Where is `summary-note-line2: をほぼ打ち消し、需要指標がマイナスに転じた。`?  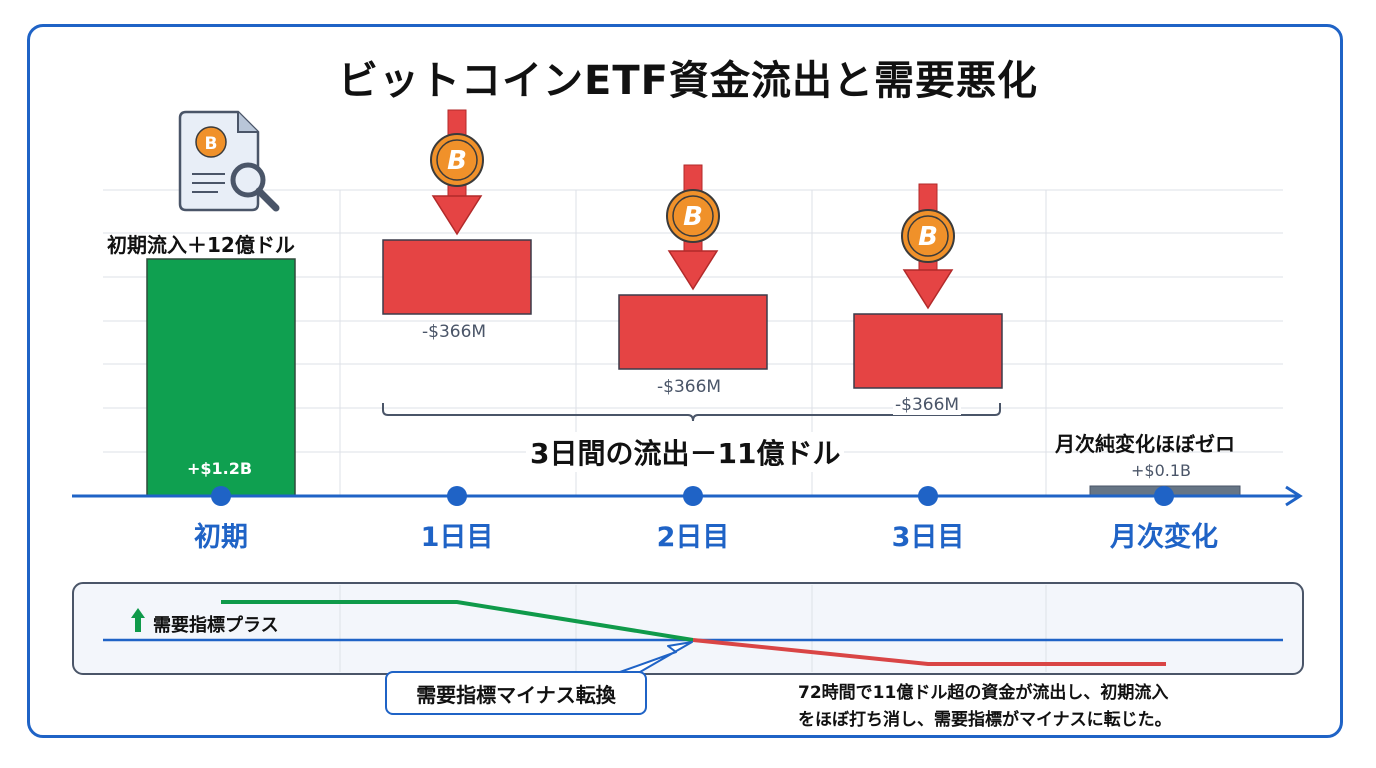 summary-note-line2: をほぼ打ち消し、需要指標がマイナスに転じた。 is located at coordinates (985, 720).